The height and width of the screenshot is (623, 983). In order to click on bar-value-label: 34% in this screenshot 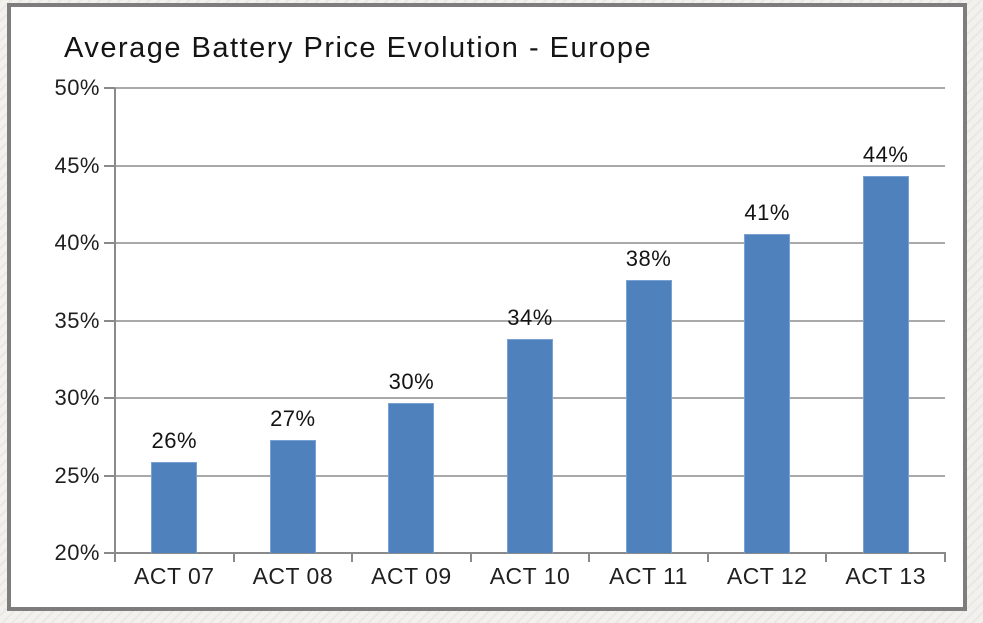, I will do `click(530, 318)`.